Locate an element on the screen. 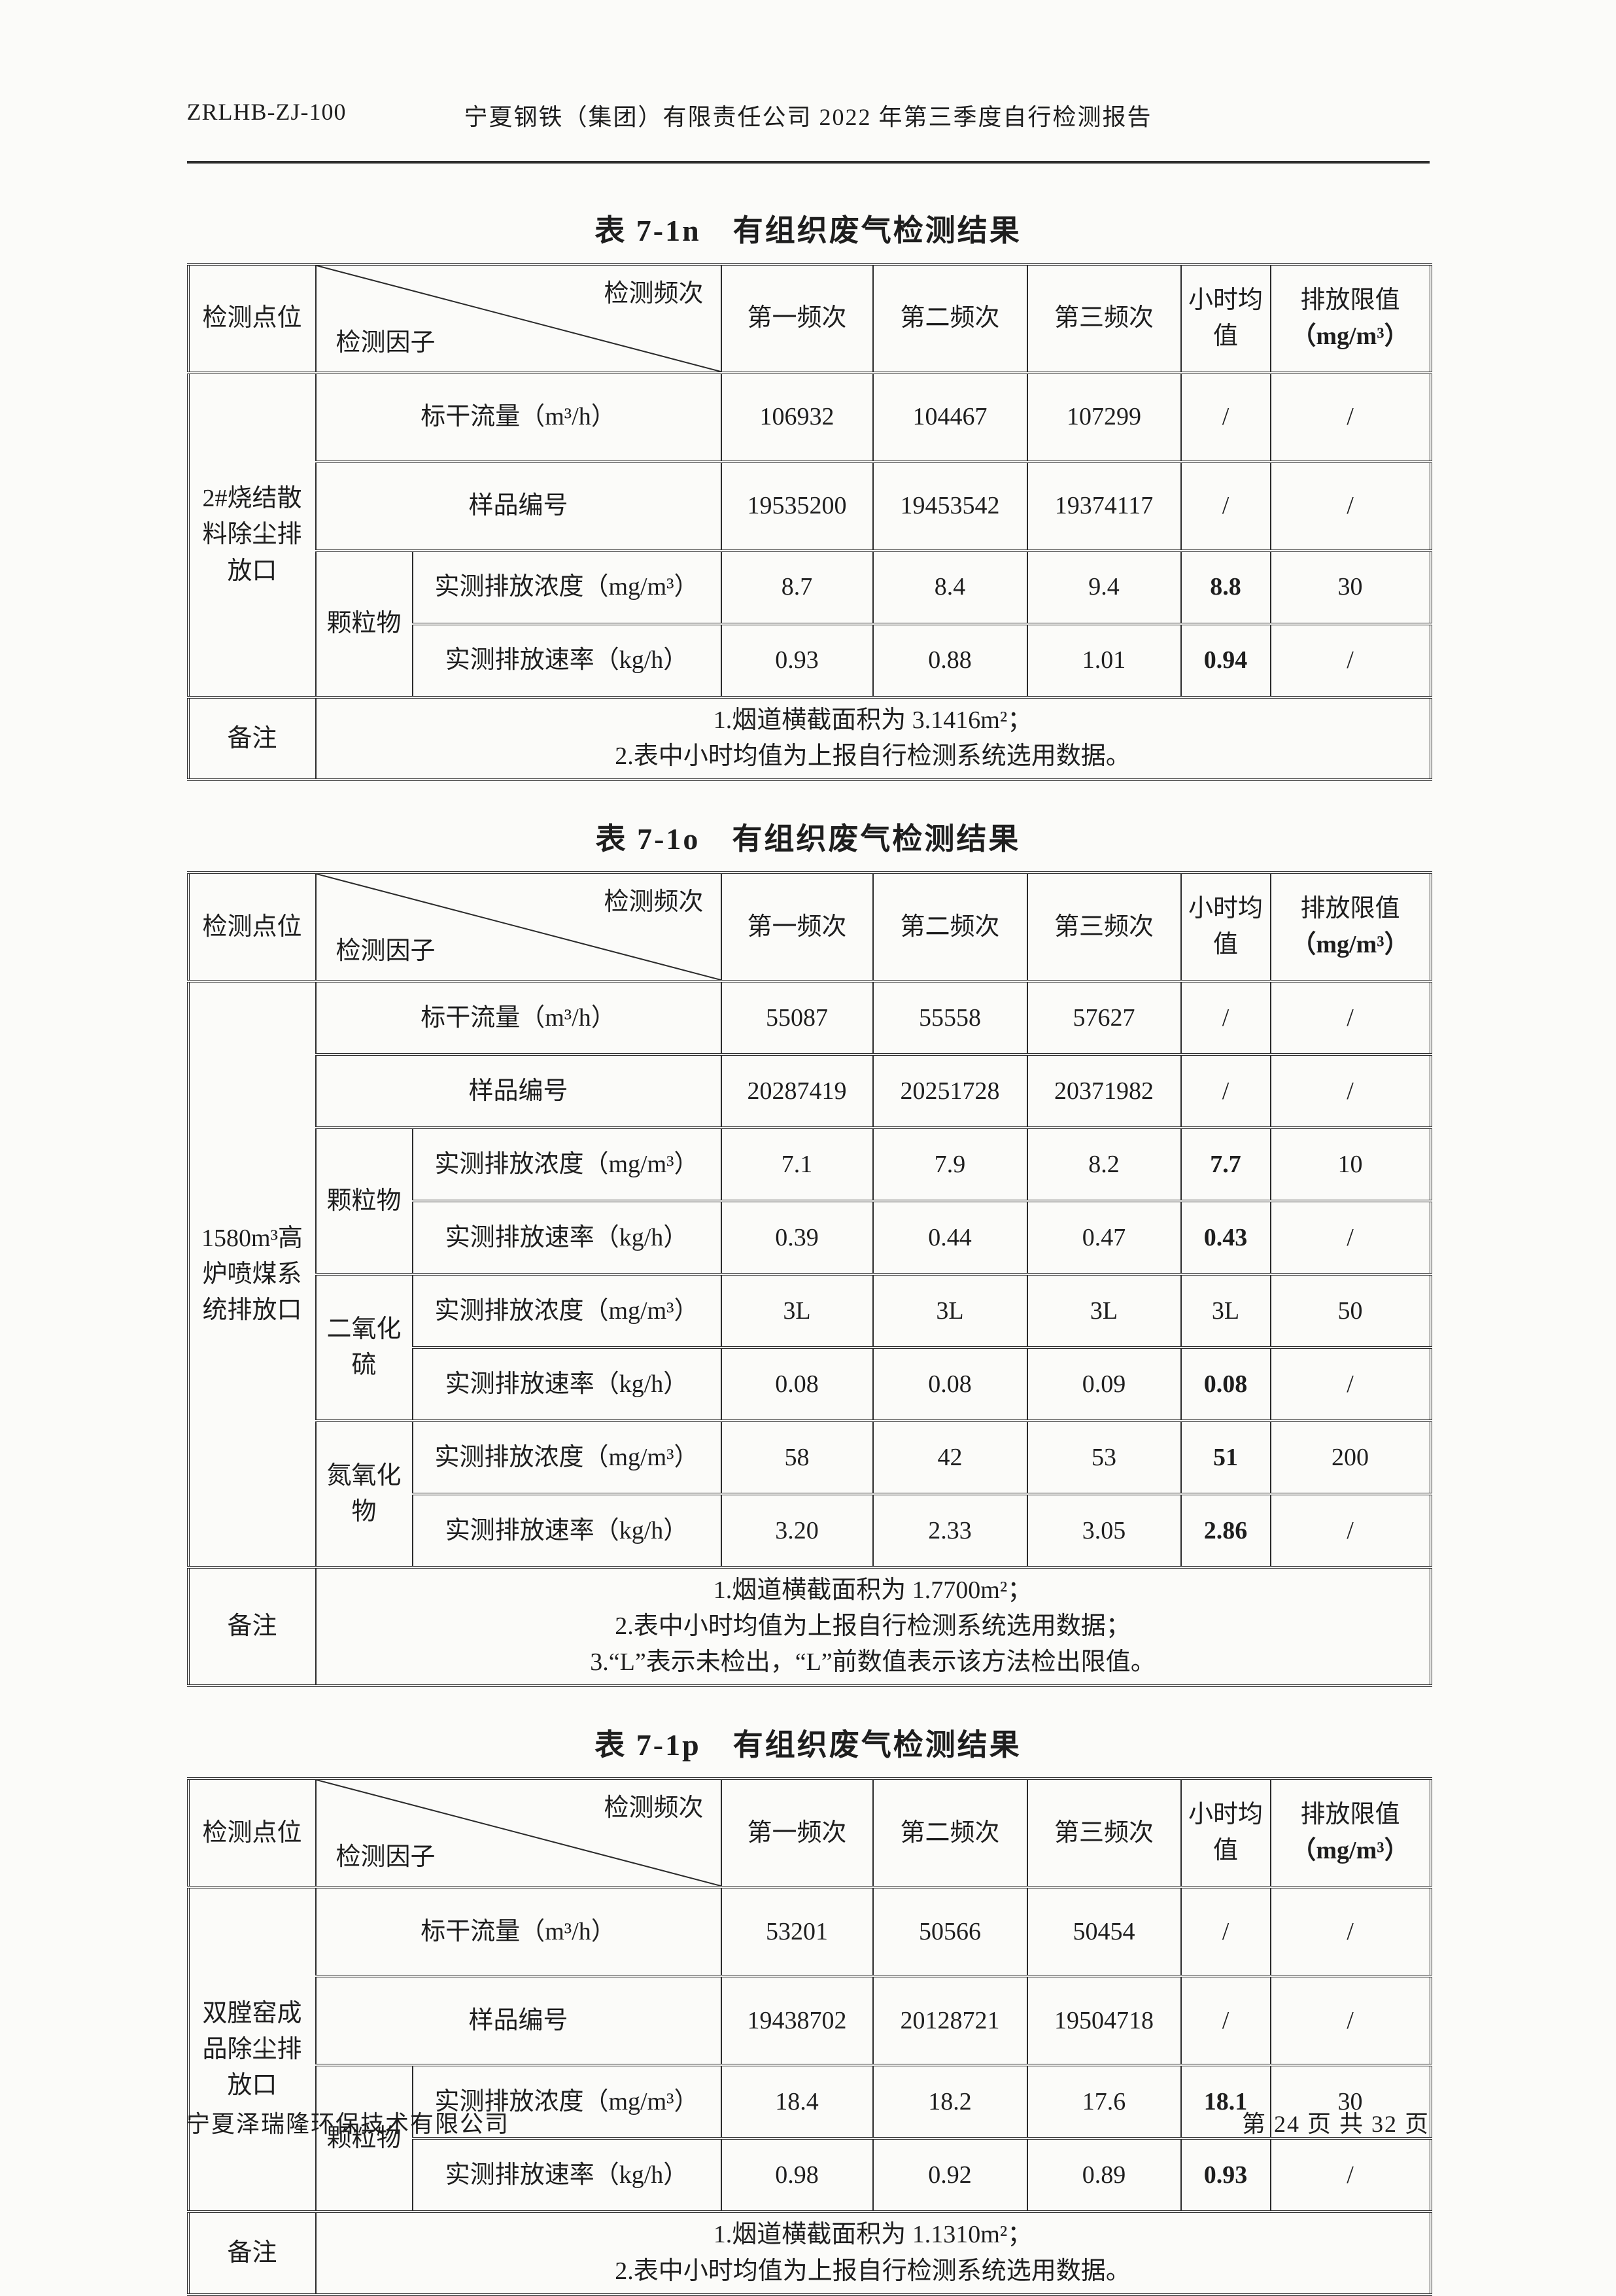  value-cell: 0.43 is located at coordinates (1225, 1238).